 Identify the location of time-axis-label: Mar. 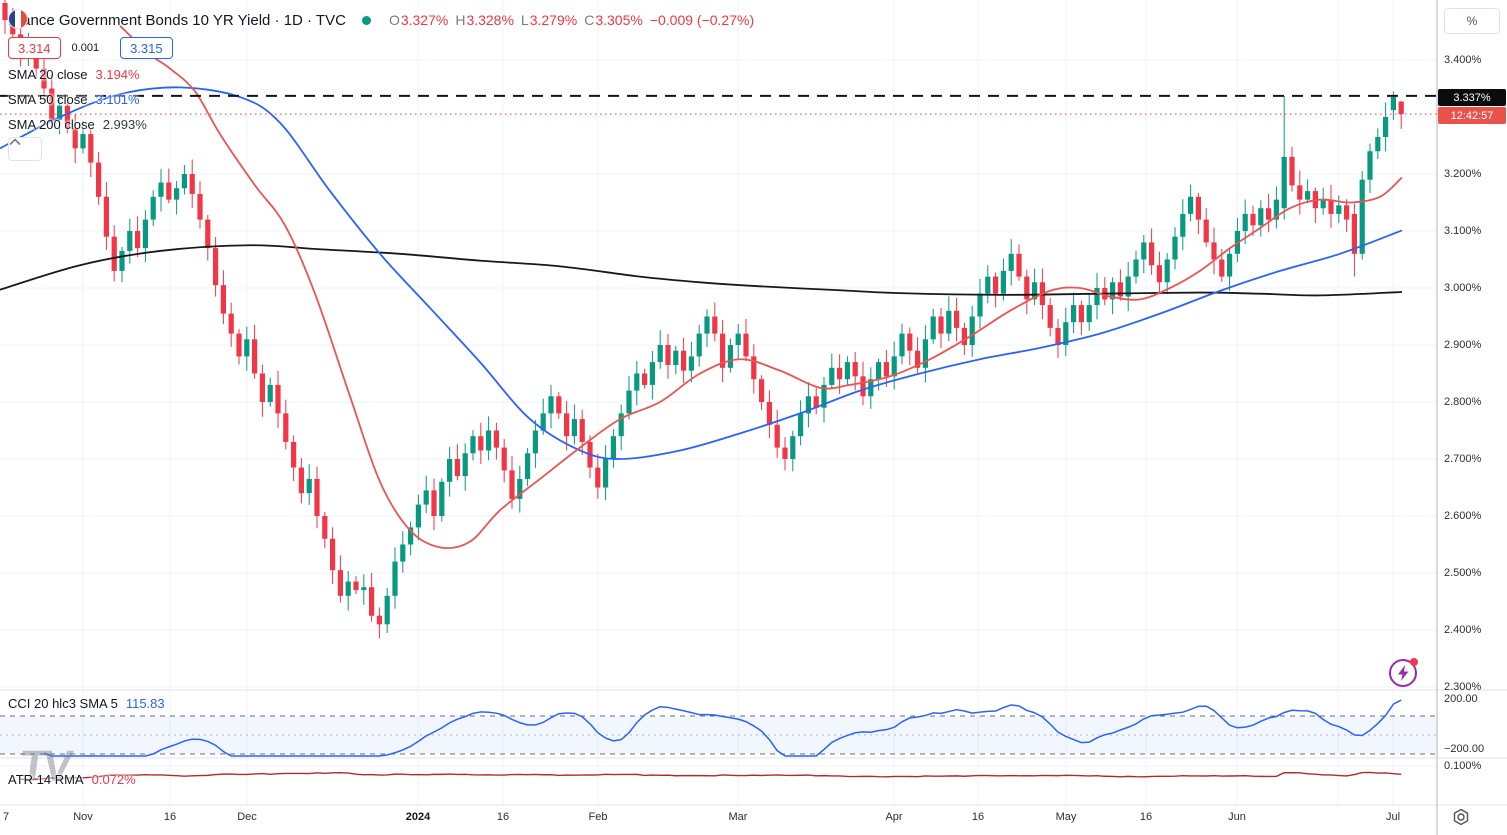
(738, 817).